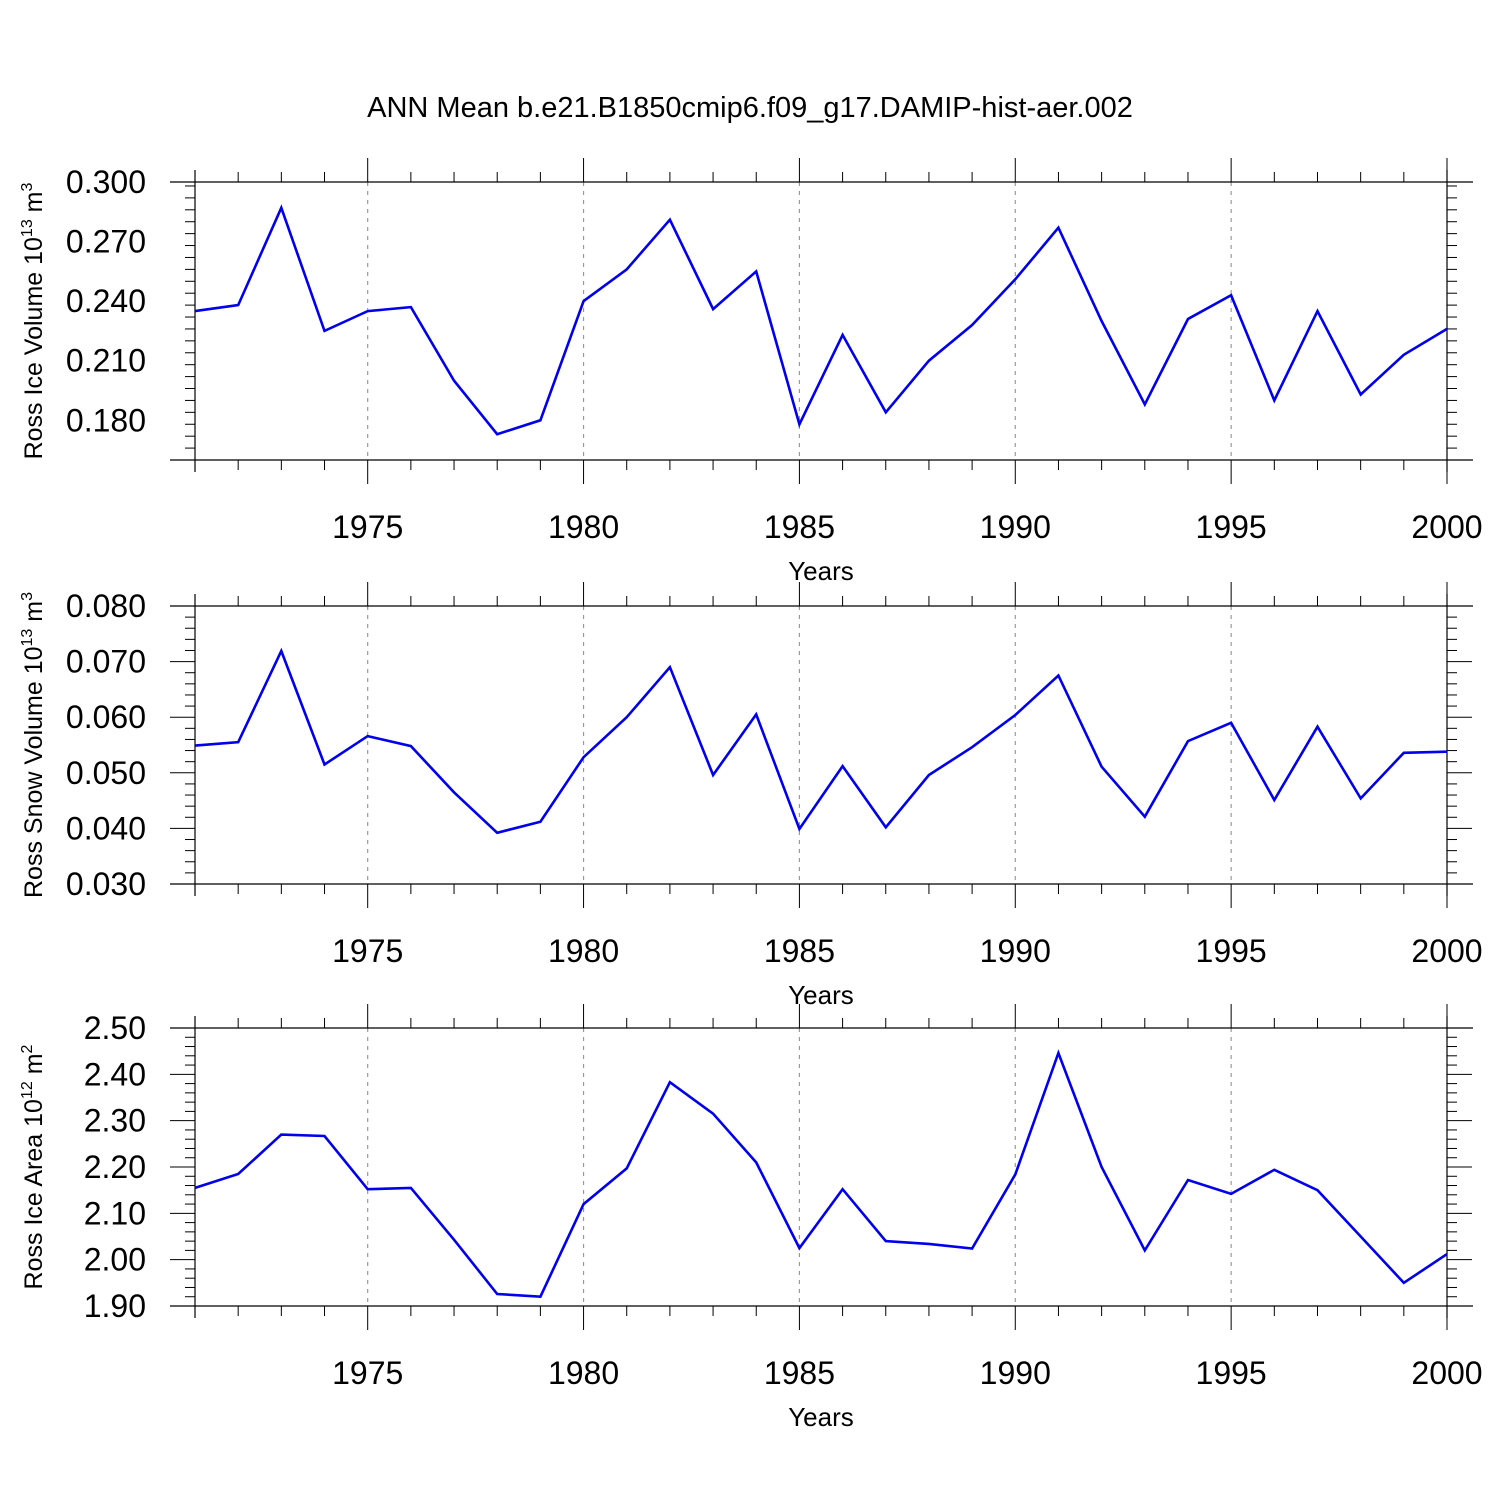  Describe the element at coordinates (583, 951) in the screenshot. I see `panel-2-xtick-label-1980: 1980` at that location.